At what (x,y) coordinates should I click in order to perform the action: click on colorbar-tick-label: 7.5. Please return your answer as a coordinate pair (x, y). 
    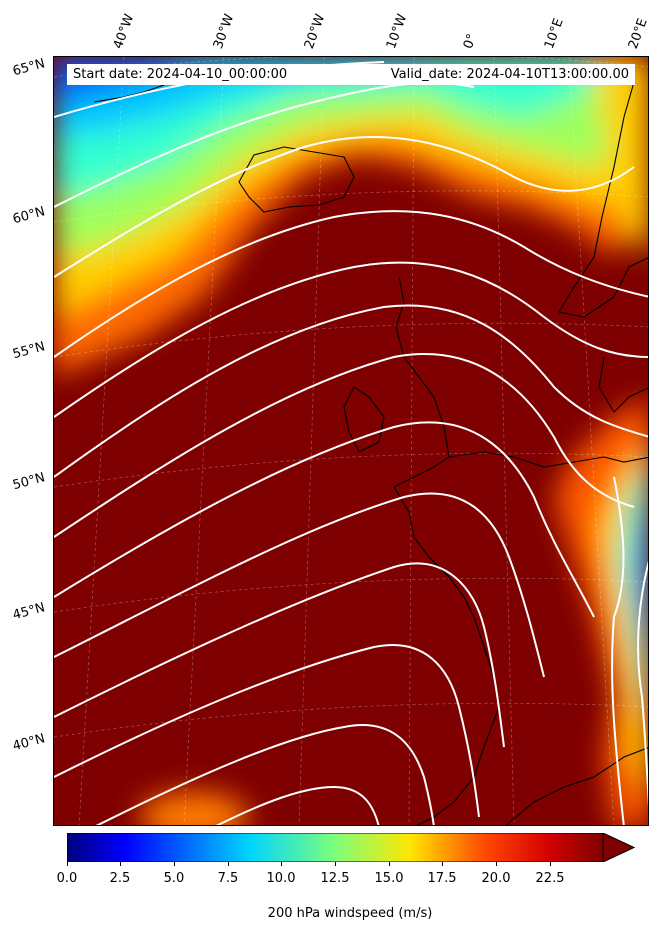
    Looking at the image, I should click on (228, 878).